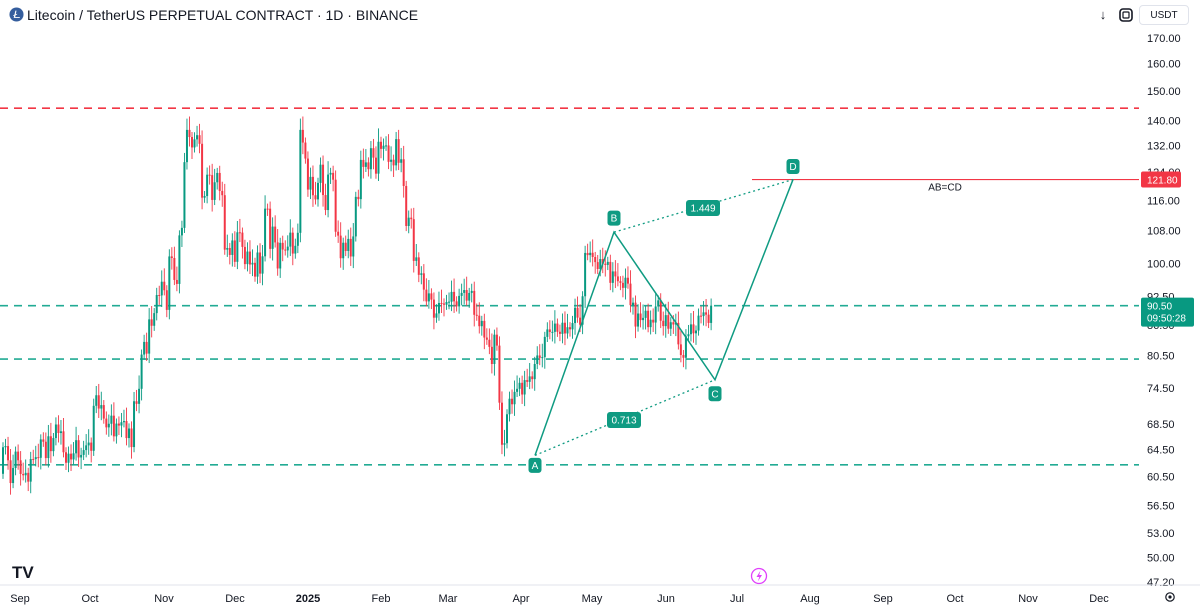 This screenshot has height=611, width=1200. I want to click on price-tick-label: 150.00, so click(1164, 92).